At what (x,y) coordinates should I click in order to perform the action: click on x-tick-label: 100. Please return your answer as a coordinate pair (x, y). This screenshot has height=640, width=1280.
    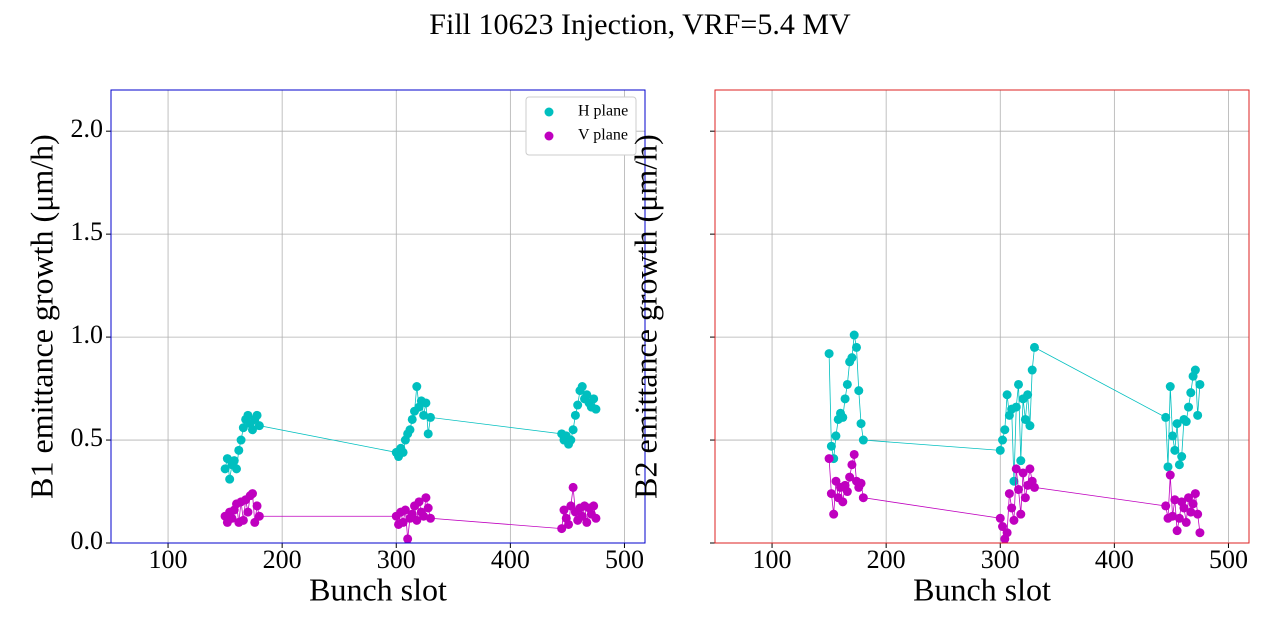
    Looking at the image, I should click on (168, 559).